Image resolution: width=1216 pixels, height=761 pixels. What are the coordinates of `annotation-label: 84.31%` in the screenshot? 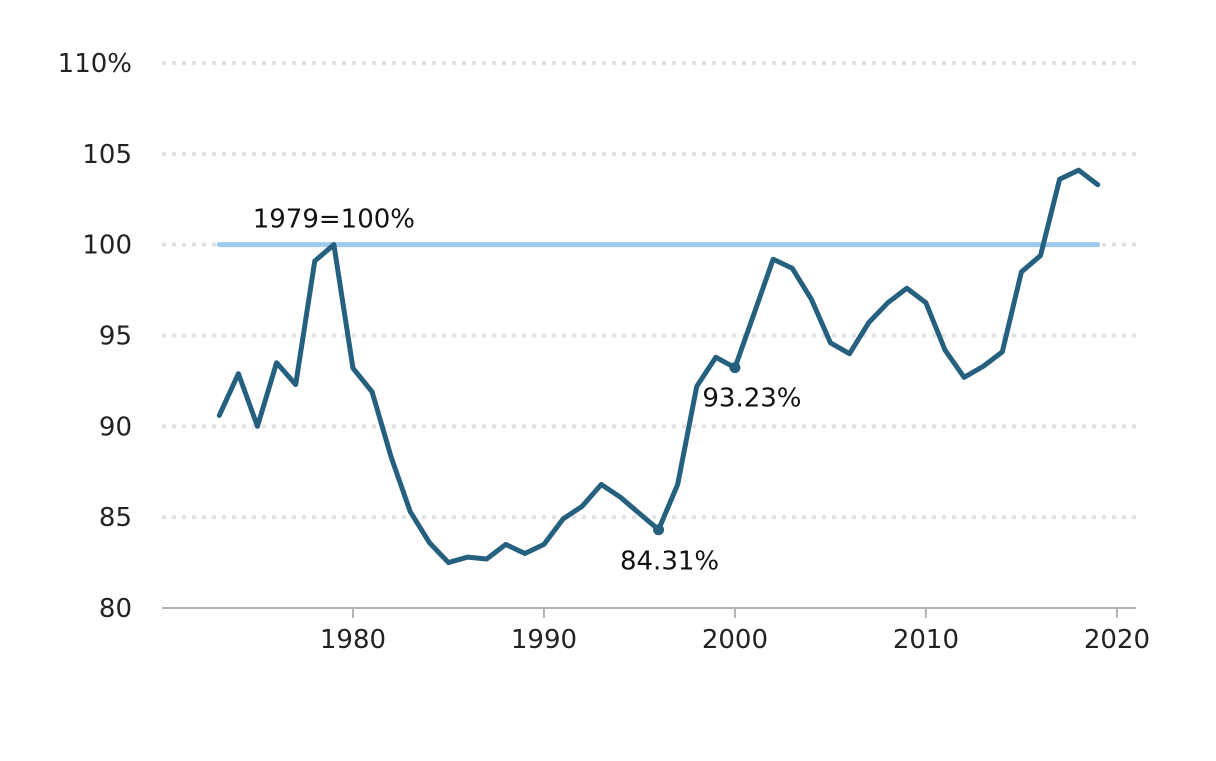 It's located at (669, 562).